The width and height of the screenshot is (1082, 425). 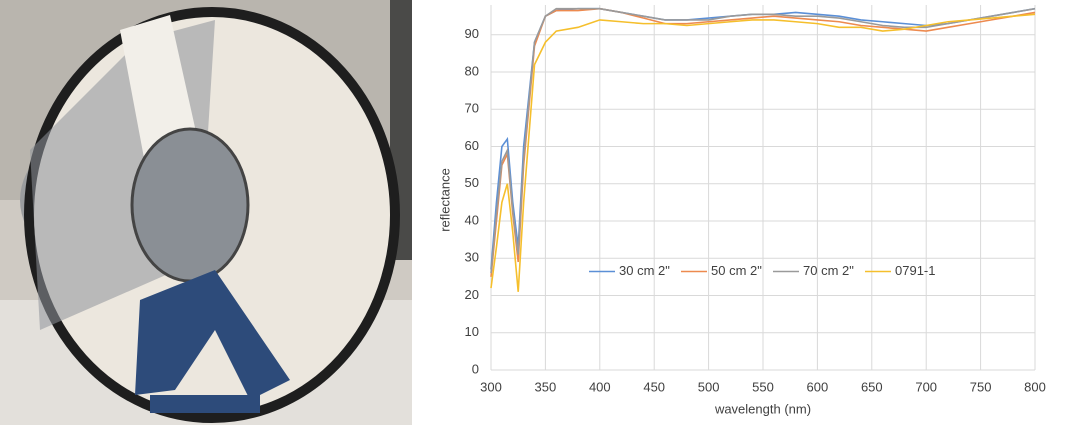 I want to click on y-tick-label: 30, so click(x=472, y=257).